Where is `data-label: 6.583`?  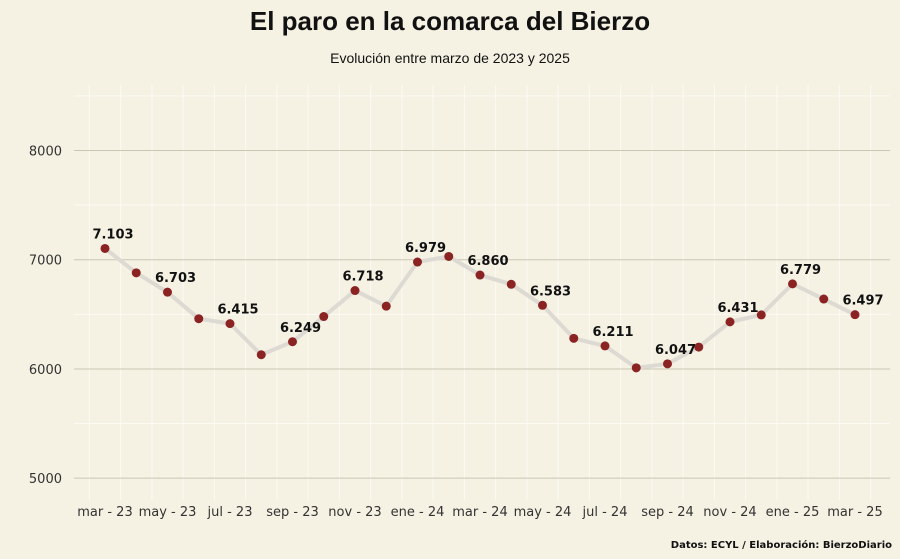
data-label: 6.583 is located at coordinates (550, 291).